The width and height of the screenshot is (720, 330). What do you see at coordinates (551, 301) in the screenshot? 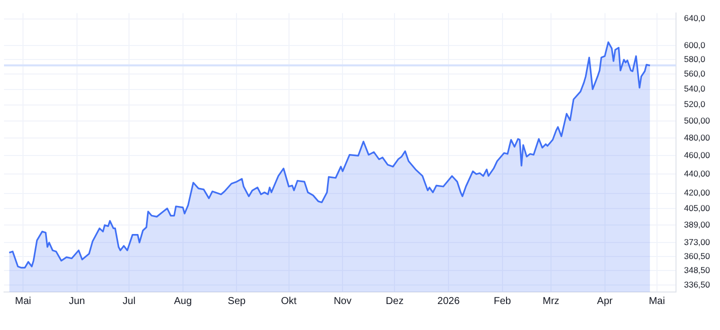
I see `x-tick-label: Mrz` at bounding box center [551, 301].